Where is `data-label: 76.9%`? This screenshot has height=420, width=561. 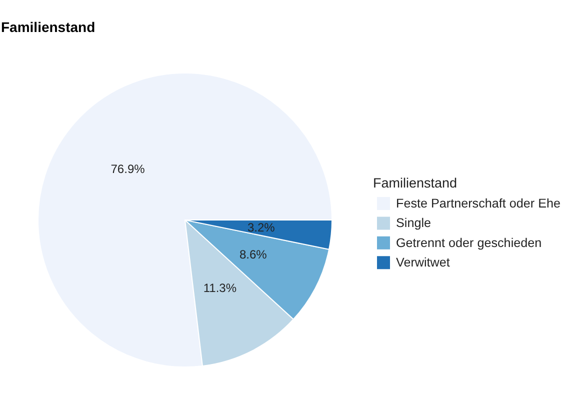
data-label: 76.9% is located at coordinates (128, 169).